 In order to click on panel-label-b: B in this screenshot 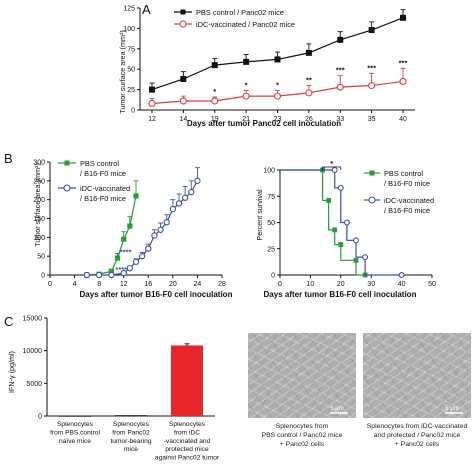, I will do `click(8, 158)`.